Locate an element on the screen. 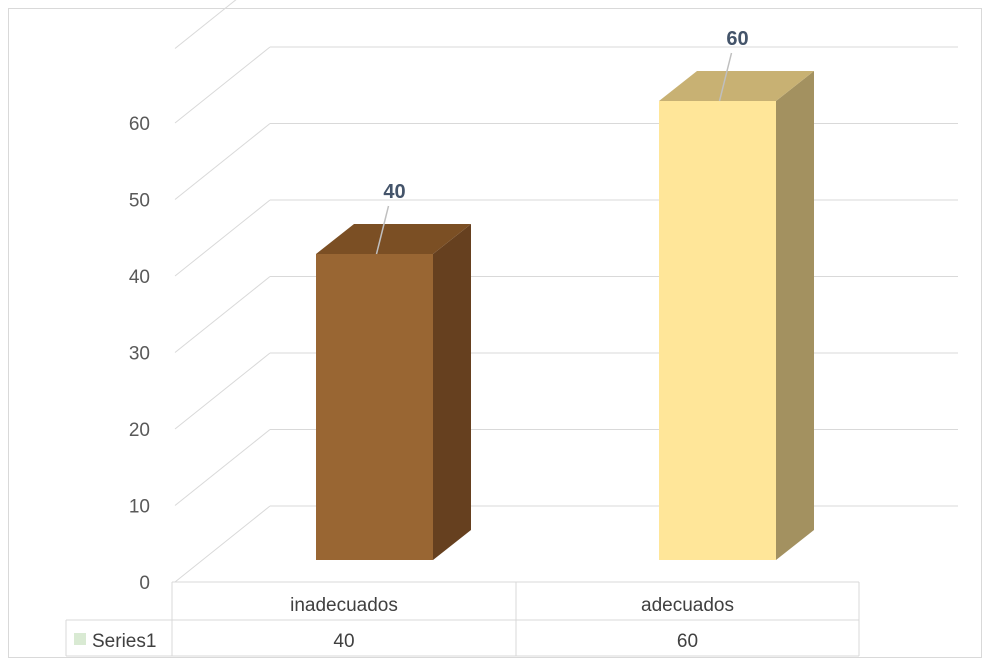  y-tick-label: 10 is located at coordinates (139, 507).